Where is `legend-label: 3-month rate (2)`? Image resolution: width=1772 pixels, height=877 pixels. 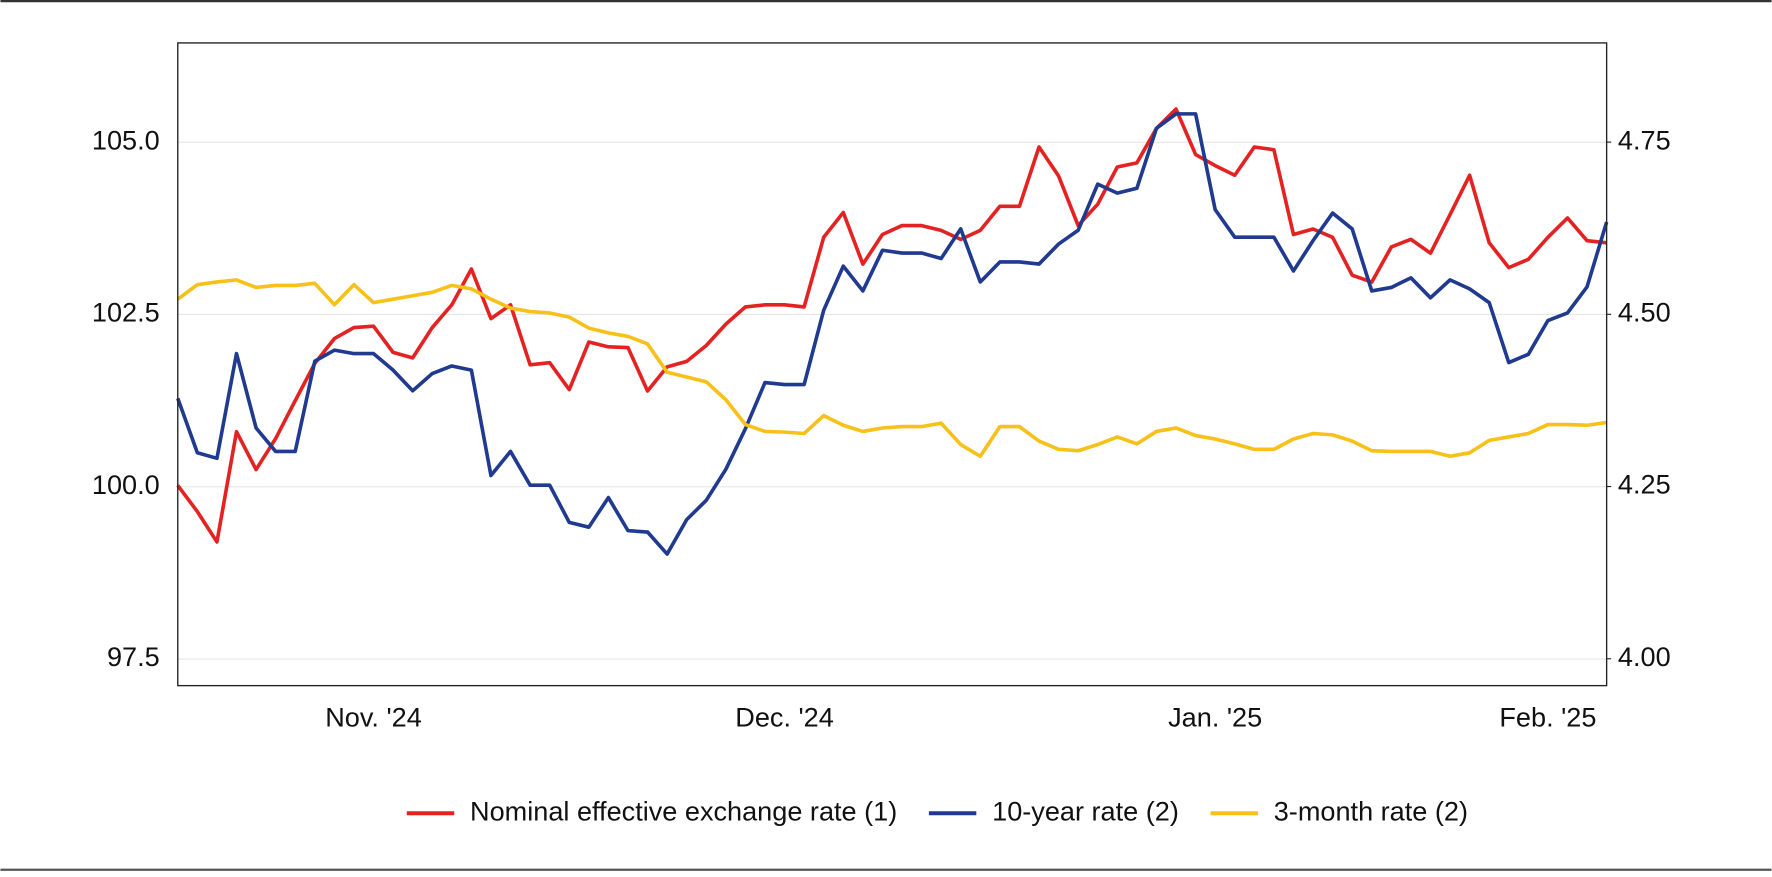
legend-label: 3-month rate (2) is located at coordinates (1371, 810).